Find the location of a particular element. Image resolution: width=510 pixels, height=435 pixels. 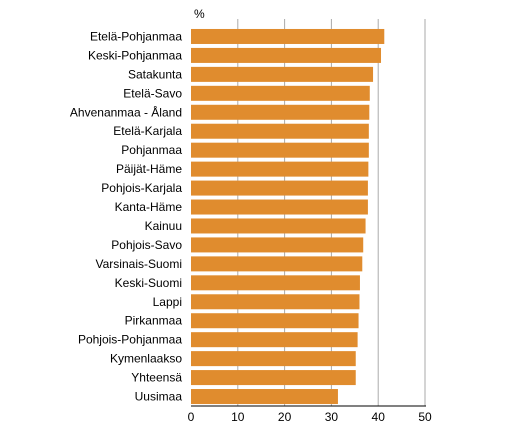

category-label: Pirkanmaa is located at coordinates (154, 321).